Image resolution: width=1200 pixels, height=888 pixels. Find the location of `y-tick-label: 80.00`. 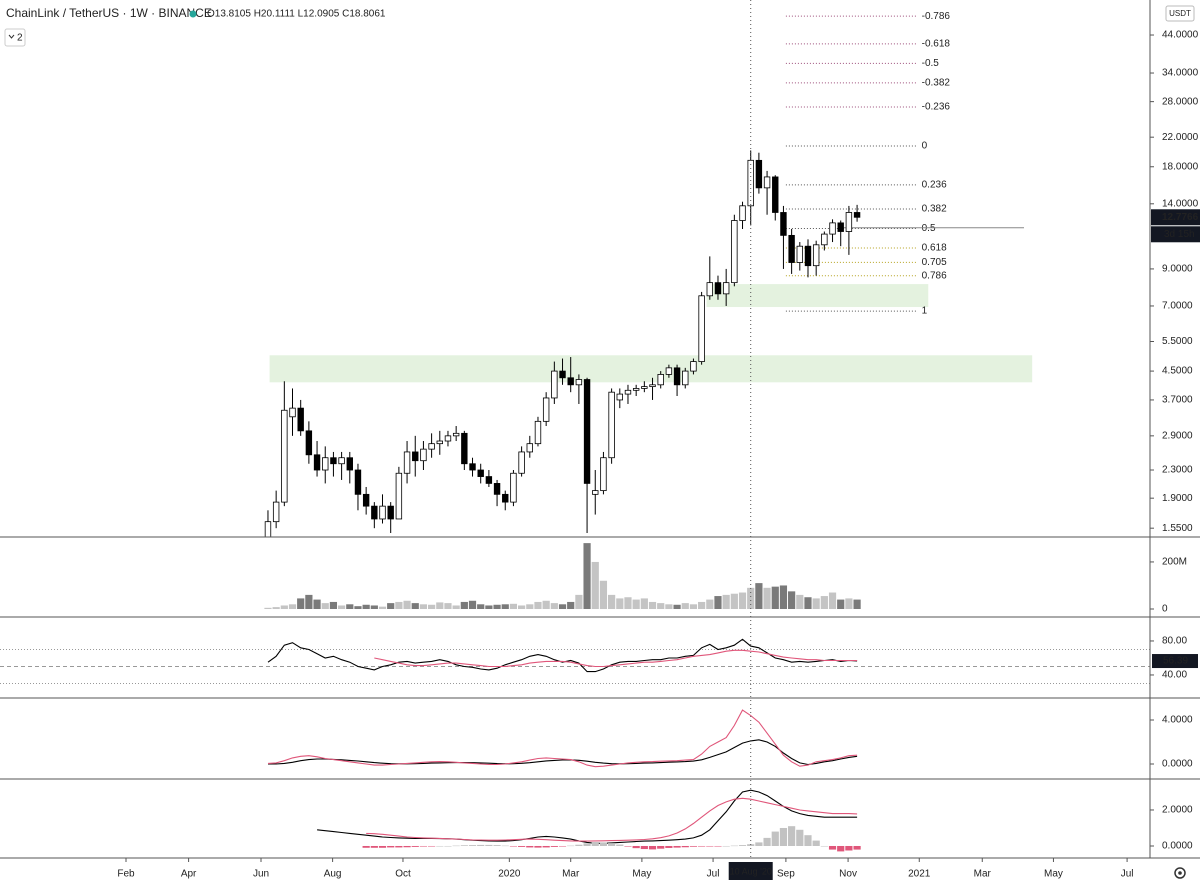

y-tick-label: 80.00 is located at coordinates (1174, 641).